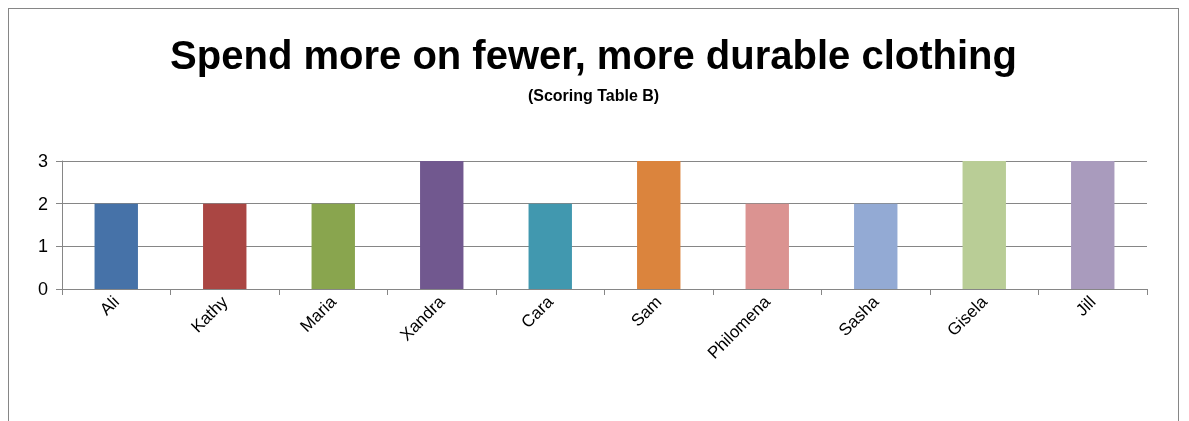 The height and width of the screenshot is (421, 1189). What do you see at coordinates (109, 306) in the screenshot?
I see `x-tick-label: Ali` at bounding box center [109, 306].